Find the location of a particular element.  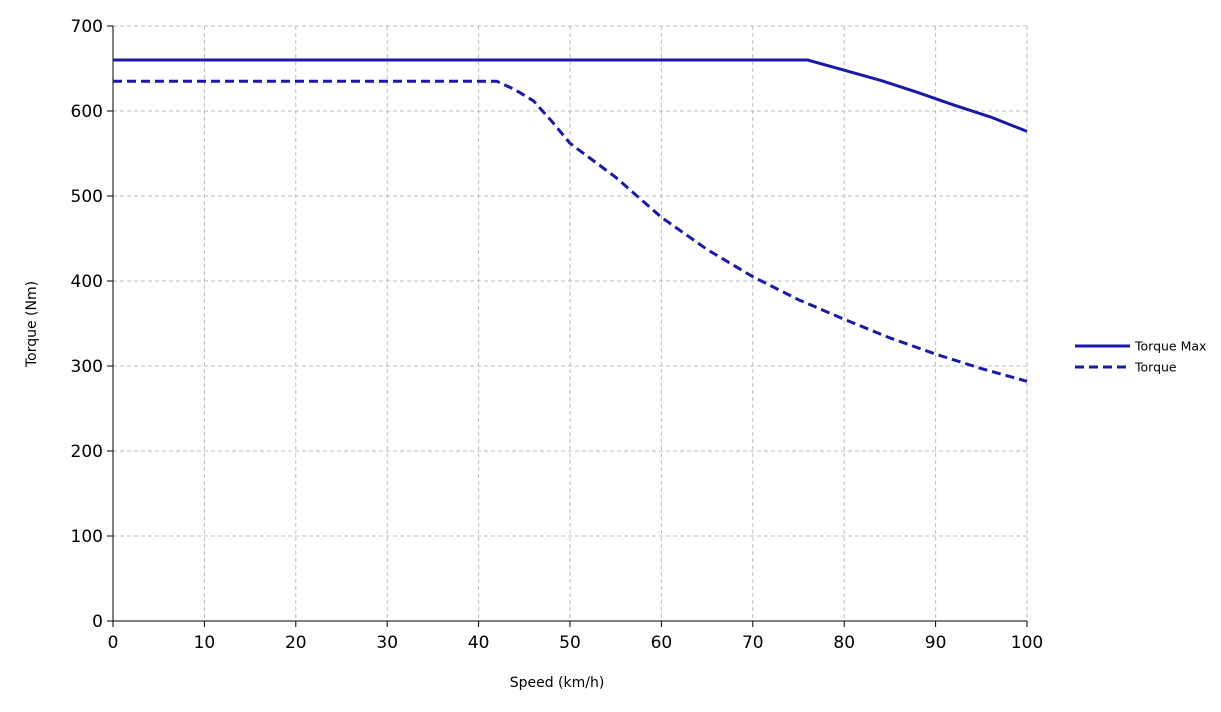

x-tick-label: 20 is located at coordinates (296, 643).